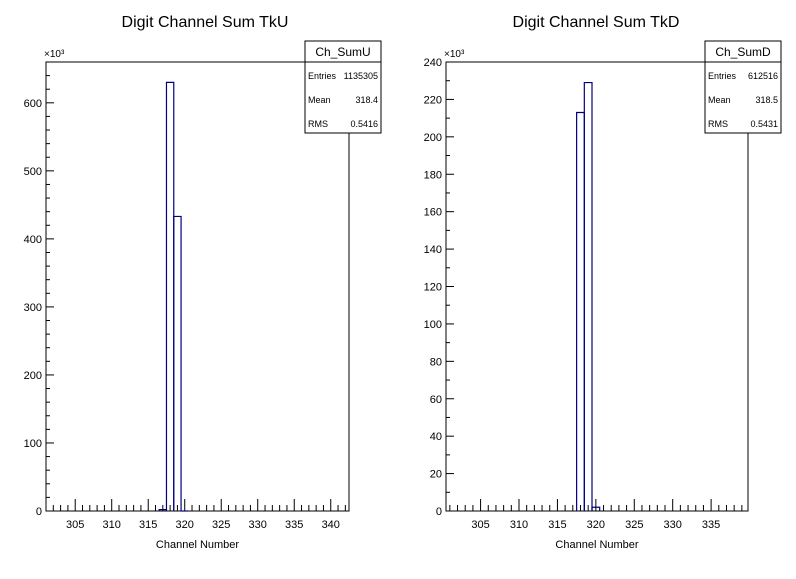  I want to click on stats-box: Ch_SumU Entries 1135305 Mean 318.4 RMS 0.5416, so click(343, 87).